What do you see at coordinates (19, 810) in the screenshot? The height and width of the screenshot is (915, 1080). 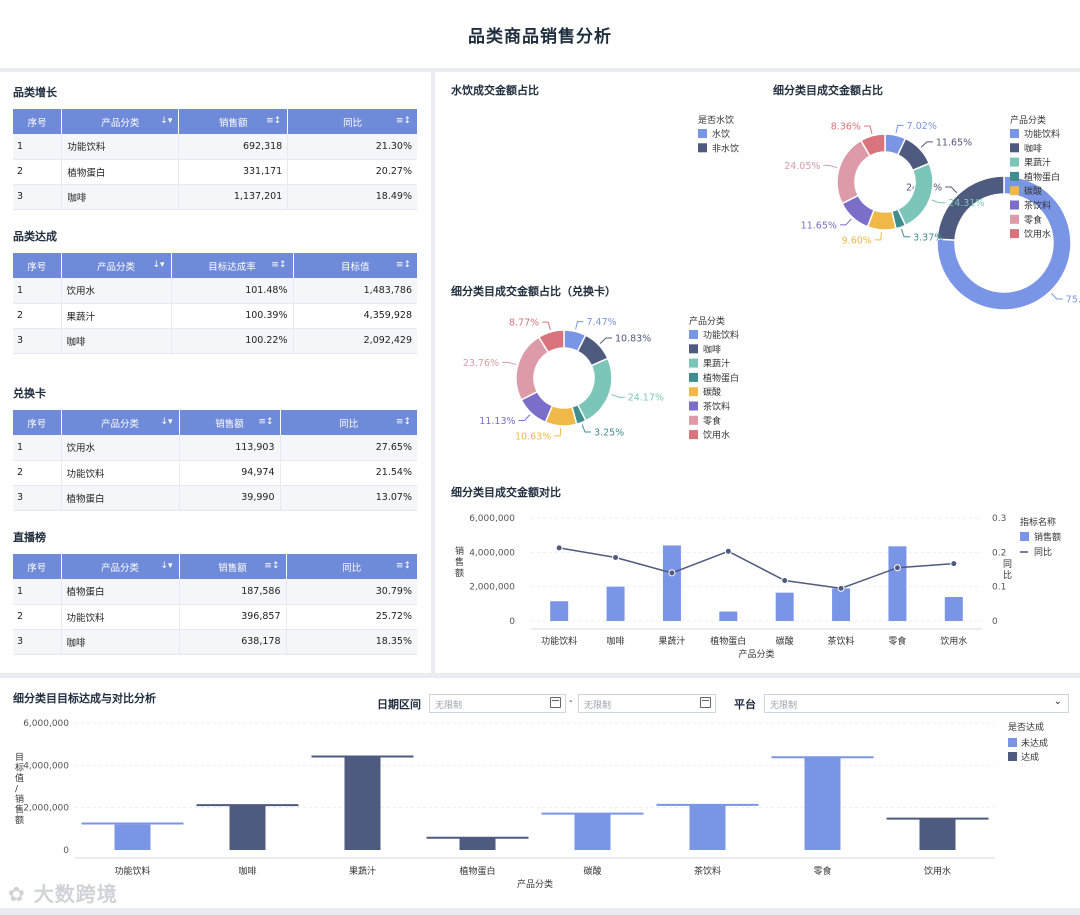 I see `y-axis-label-char: 售` at bounding box center [19, 810].